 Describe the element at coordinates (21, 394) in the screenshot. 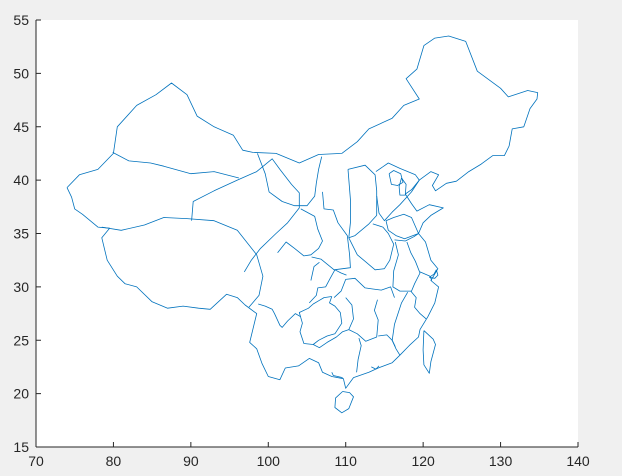

I see `y-tick-label: 20` at that location.